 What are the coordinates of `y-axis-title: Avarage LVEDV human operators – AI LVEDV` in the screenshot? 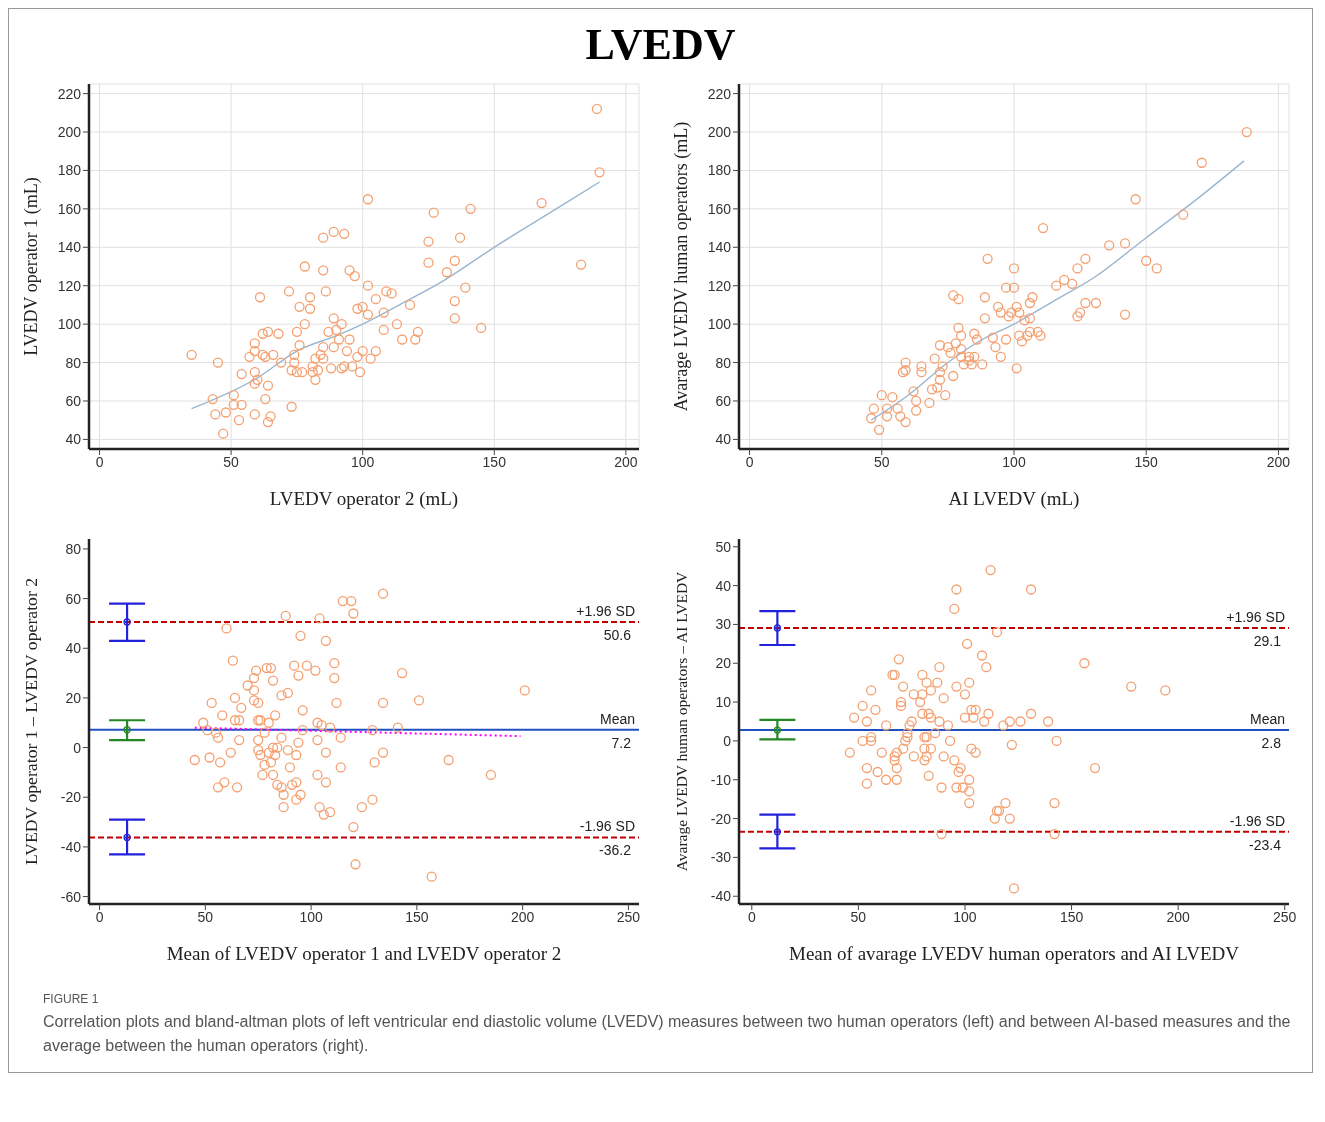 It's located at (681, 721).